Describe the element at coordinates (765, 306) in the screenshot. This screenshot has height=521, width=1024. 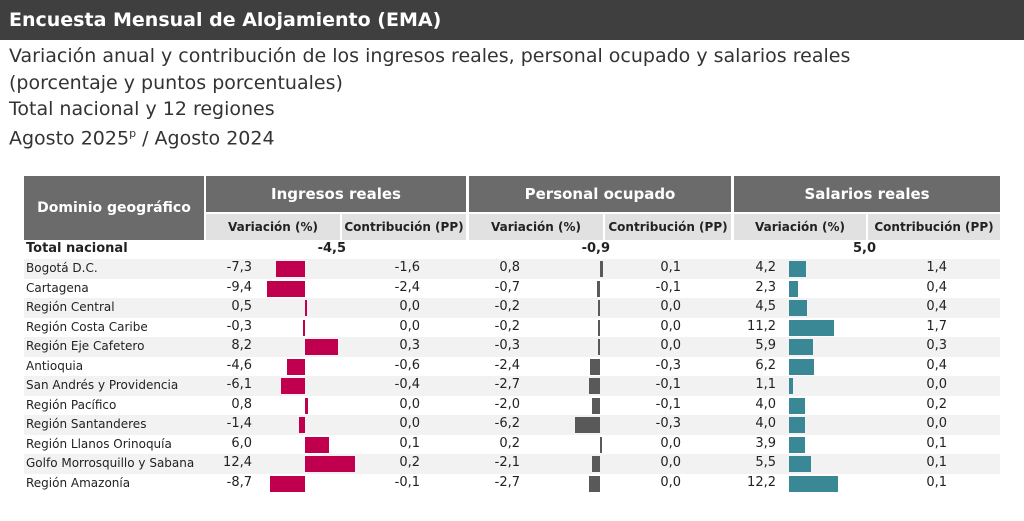
I see `salarios-variacion-value: 4,5` at that location.